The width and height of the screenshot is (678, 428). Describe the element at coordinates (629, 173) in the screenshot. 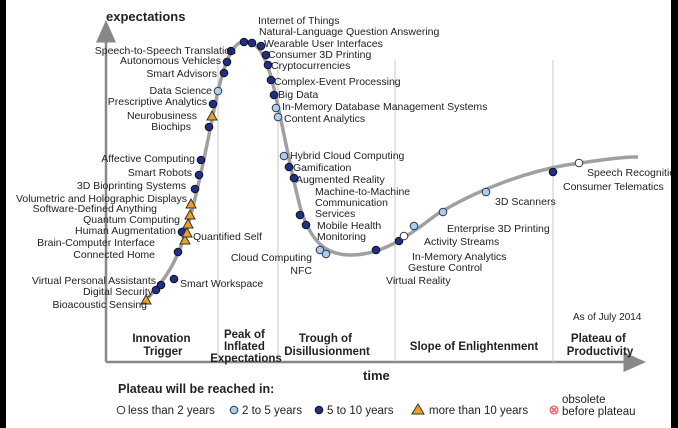

I see `tech-label-speech-recognition: Speech Recognition` at that location.